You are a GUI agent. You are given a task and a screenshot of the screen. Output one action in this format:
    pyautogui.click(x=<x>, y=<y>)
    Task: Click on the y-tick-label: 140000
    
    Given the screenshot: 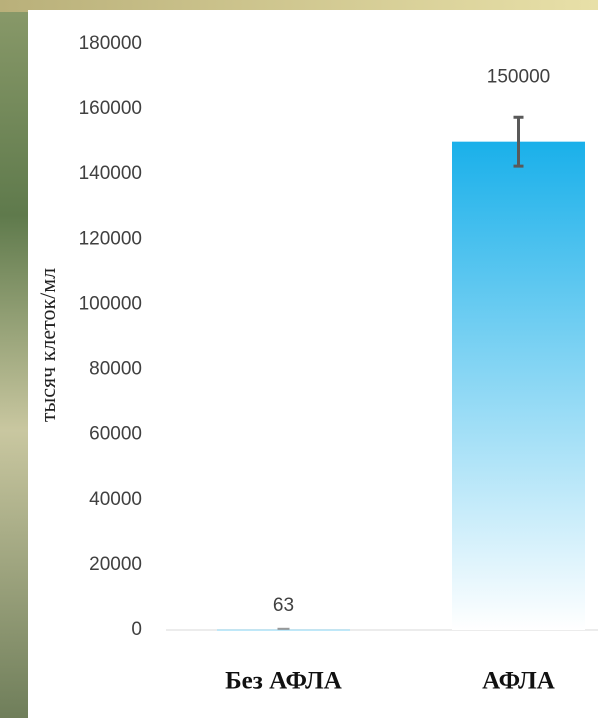 What is the action you would take?
    pyautogui.click(x=110, y=173)
    